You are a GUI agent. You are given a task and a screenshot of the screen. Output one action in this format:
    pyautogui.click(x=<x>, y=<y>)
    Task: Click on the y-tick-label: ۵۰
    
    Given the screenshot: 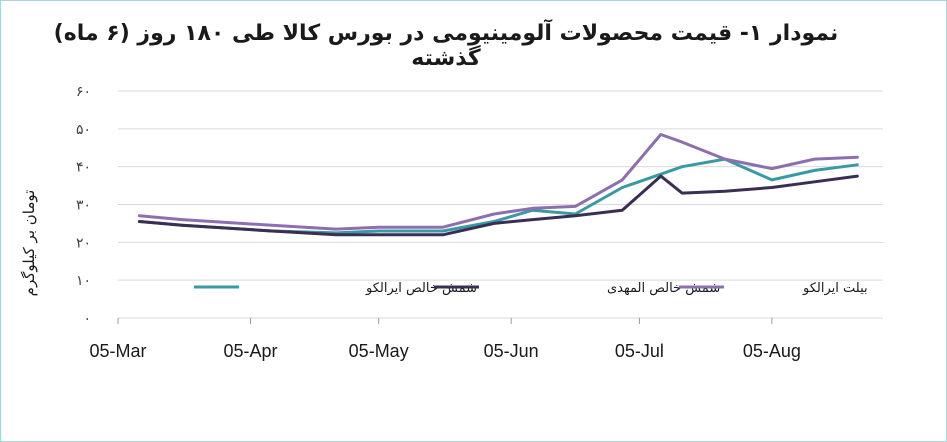 What is the action you would take?
    pyautogui.click(x=83, y=129)
    